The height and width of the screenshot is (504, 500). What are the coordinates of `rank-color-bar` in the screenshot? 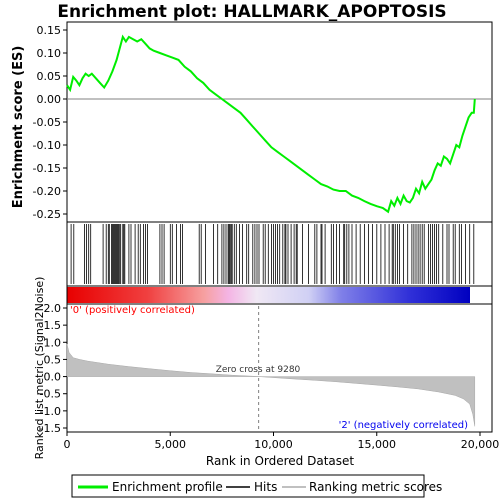 It's located at (279, 295).